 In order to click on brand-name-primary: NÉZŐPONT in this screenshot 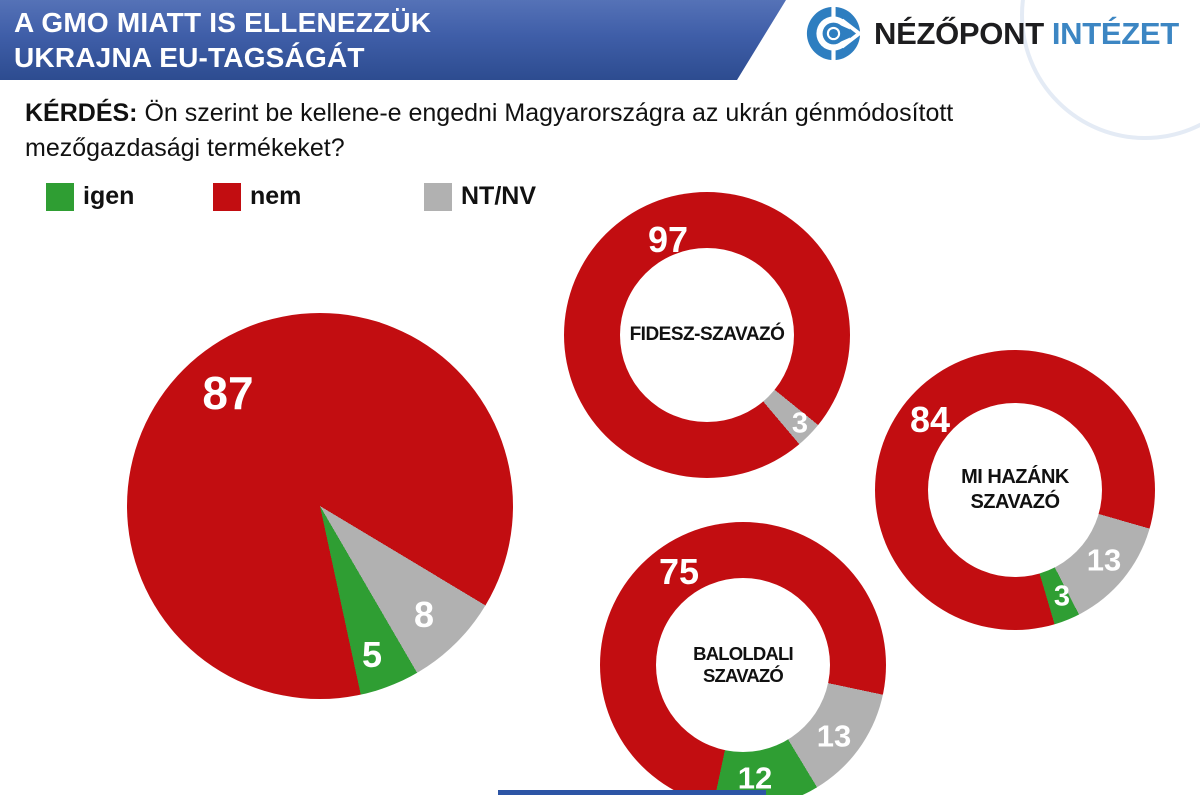, I will do `click(959, 33)`.